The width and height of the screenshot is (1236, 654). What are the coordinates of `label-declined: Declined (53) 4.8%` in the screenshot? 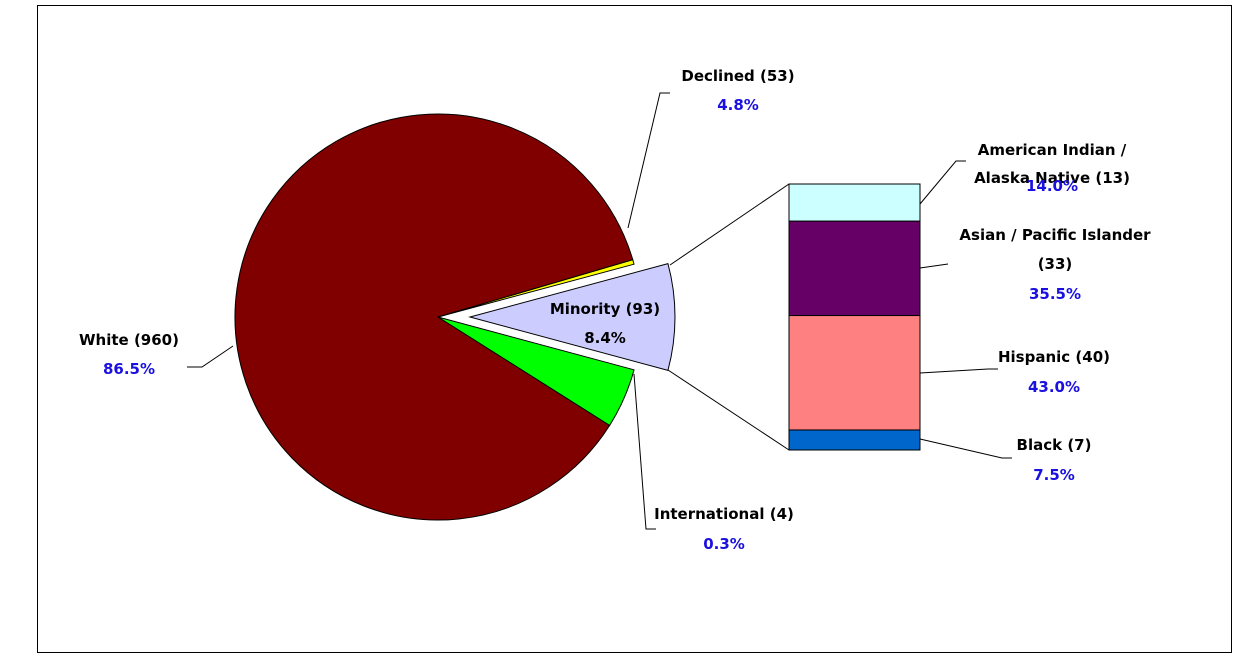 It's located at (711, 148).